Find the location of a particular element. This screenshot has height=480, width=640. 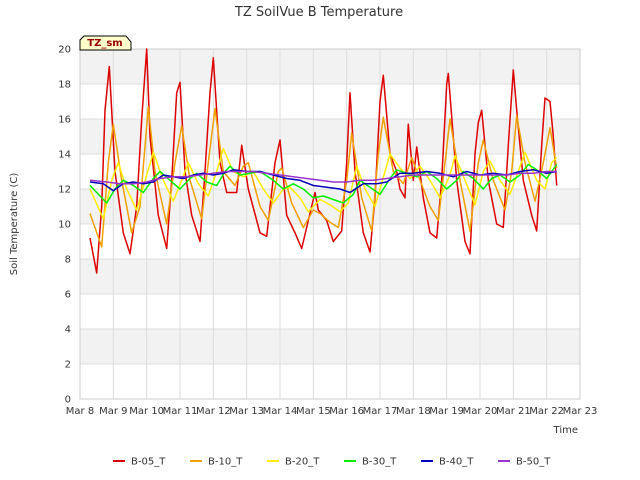

badge-shape is located at coordinates (105, 43).